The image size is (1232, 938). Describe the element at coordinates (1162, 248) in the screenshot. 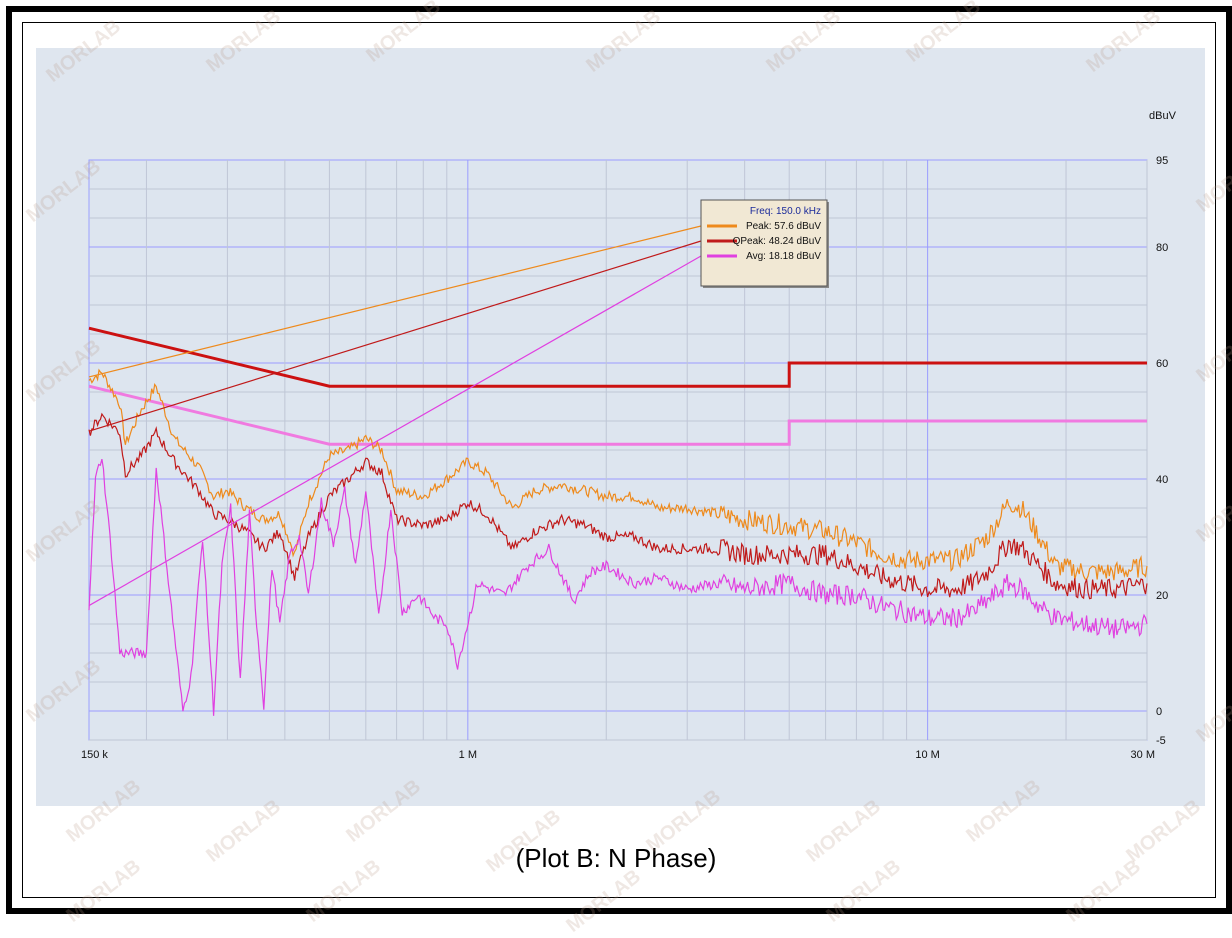

I see `y-tick-label: 80` at that location.